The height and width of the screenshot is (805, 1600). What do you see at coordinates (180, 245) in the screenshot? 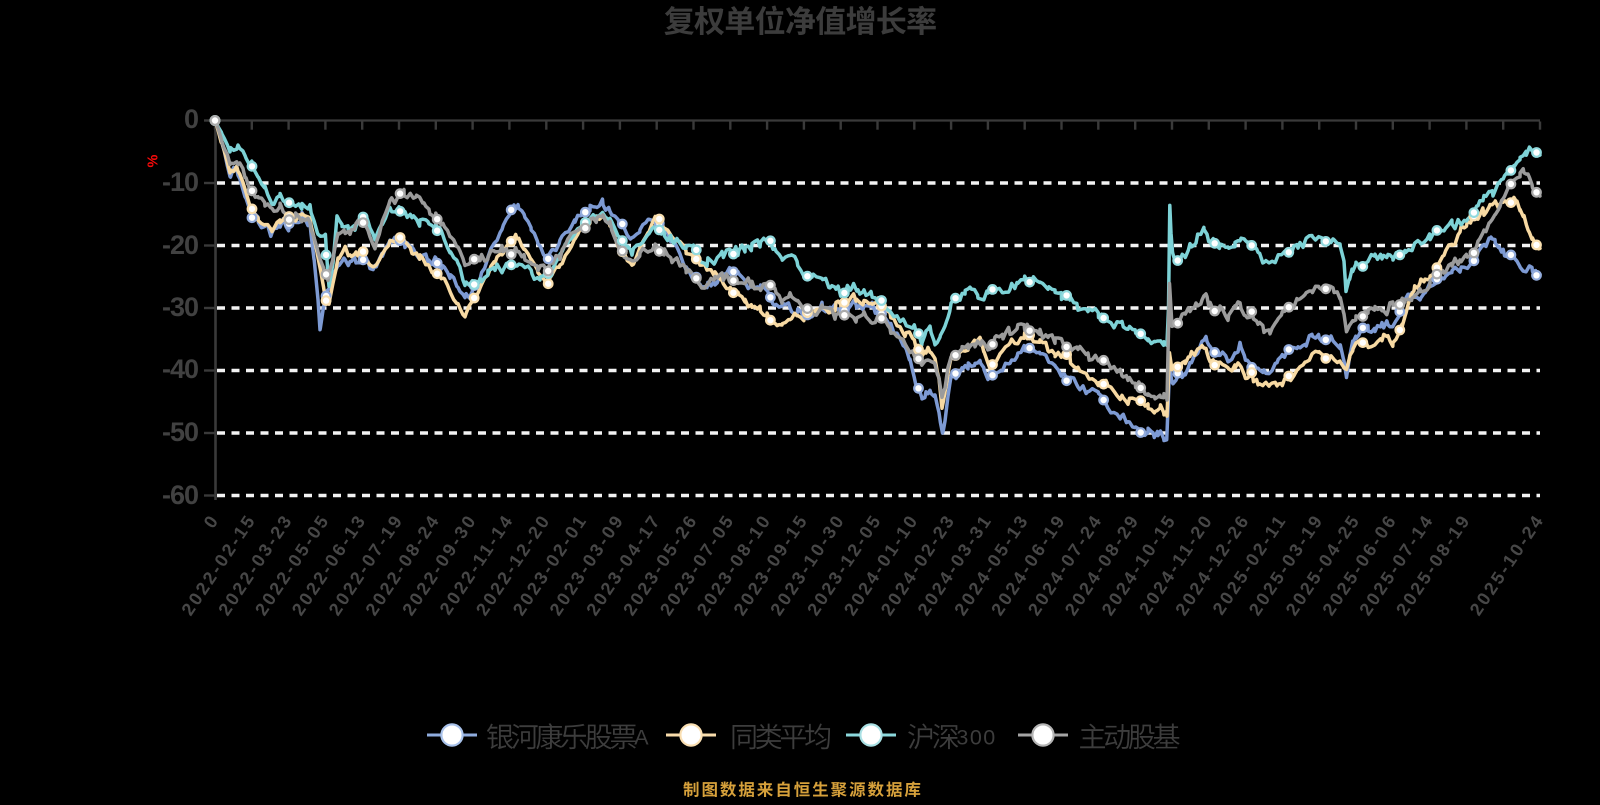
I see `svg-text: -20` at bounding box center [180, 245].